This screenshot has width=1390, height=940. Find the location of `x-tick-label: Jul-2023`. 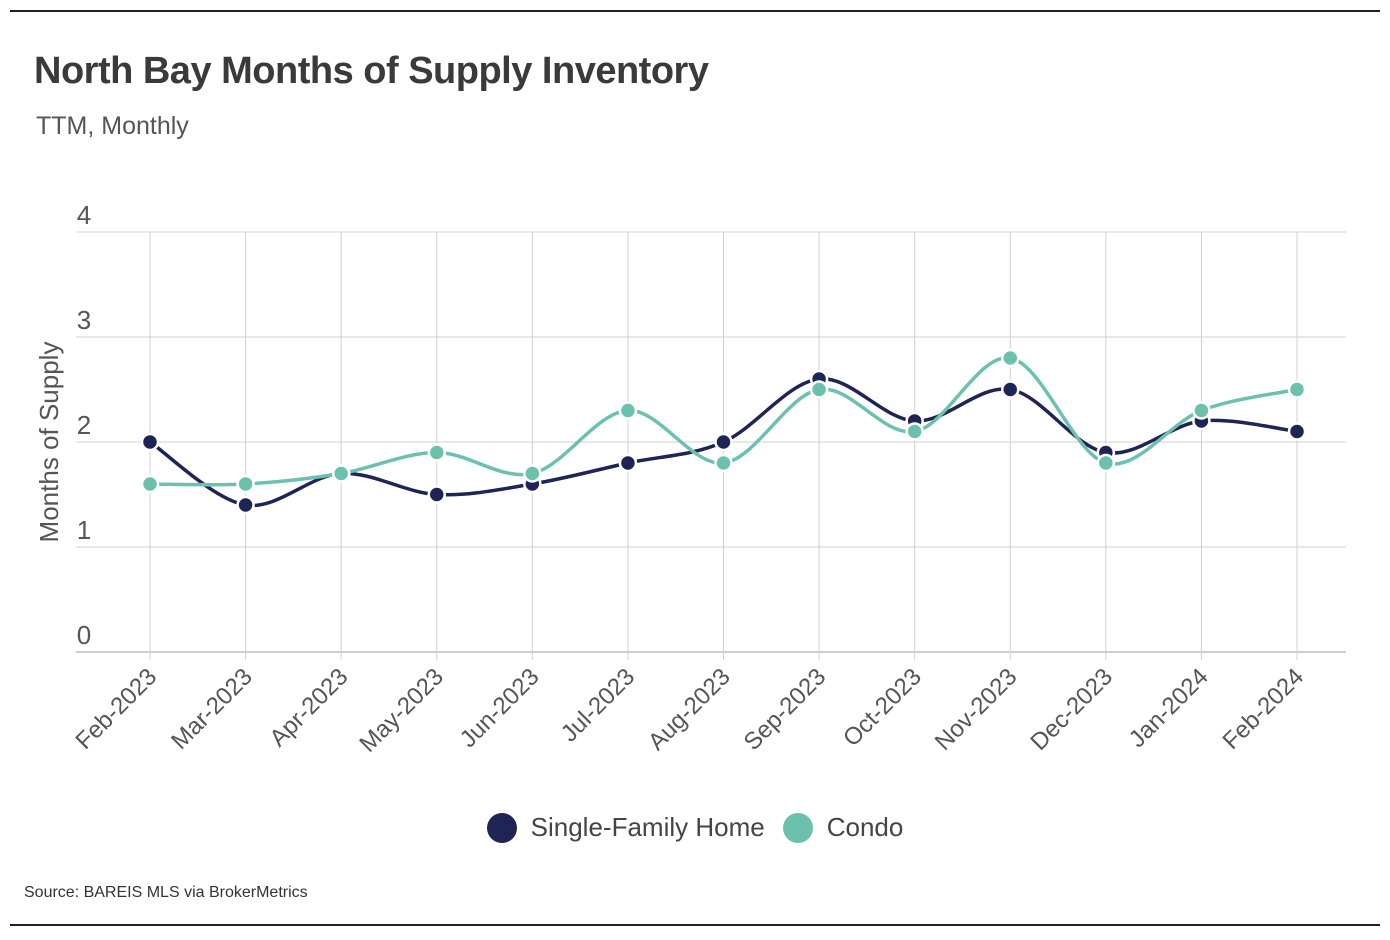

x-tick-label: Jul-2023 is located at coordinates (598, 705).